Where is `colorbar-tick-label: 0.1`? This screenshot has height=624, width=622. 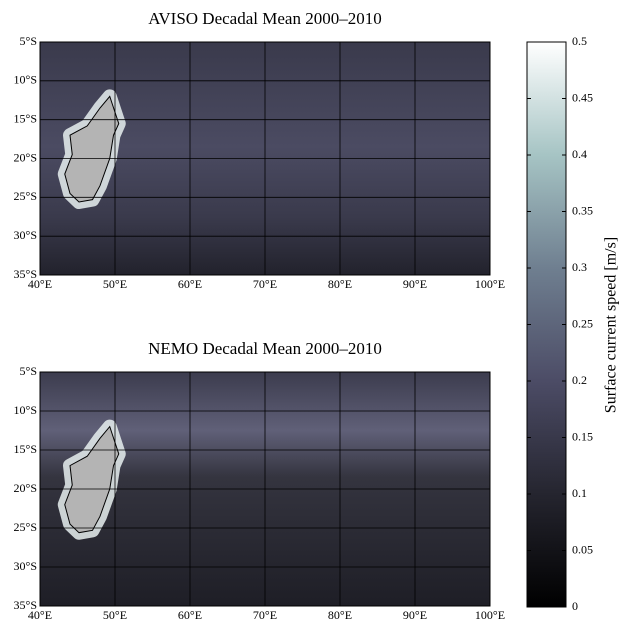
colorbar-tick-label: 0.1 is located at coordinates (579, 493).